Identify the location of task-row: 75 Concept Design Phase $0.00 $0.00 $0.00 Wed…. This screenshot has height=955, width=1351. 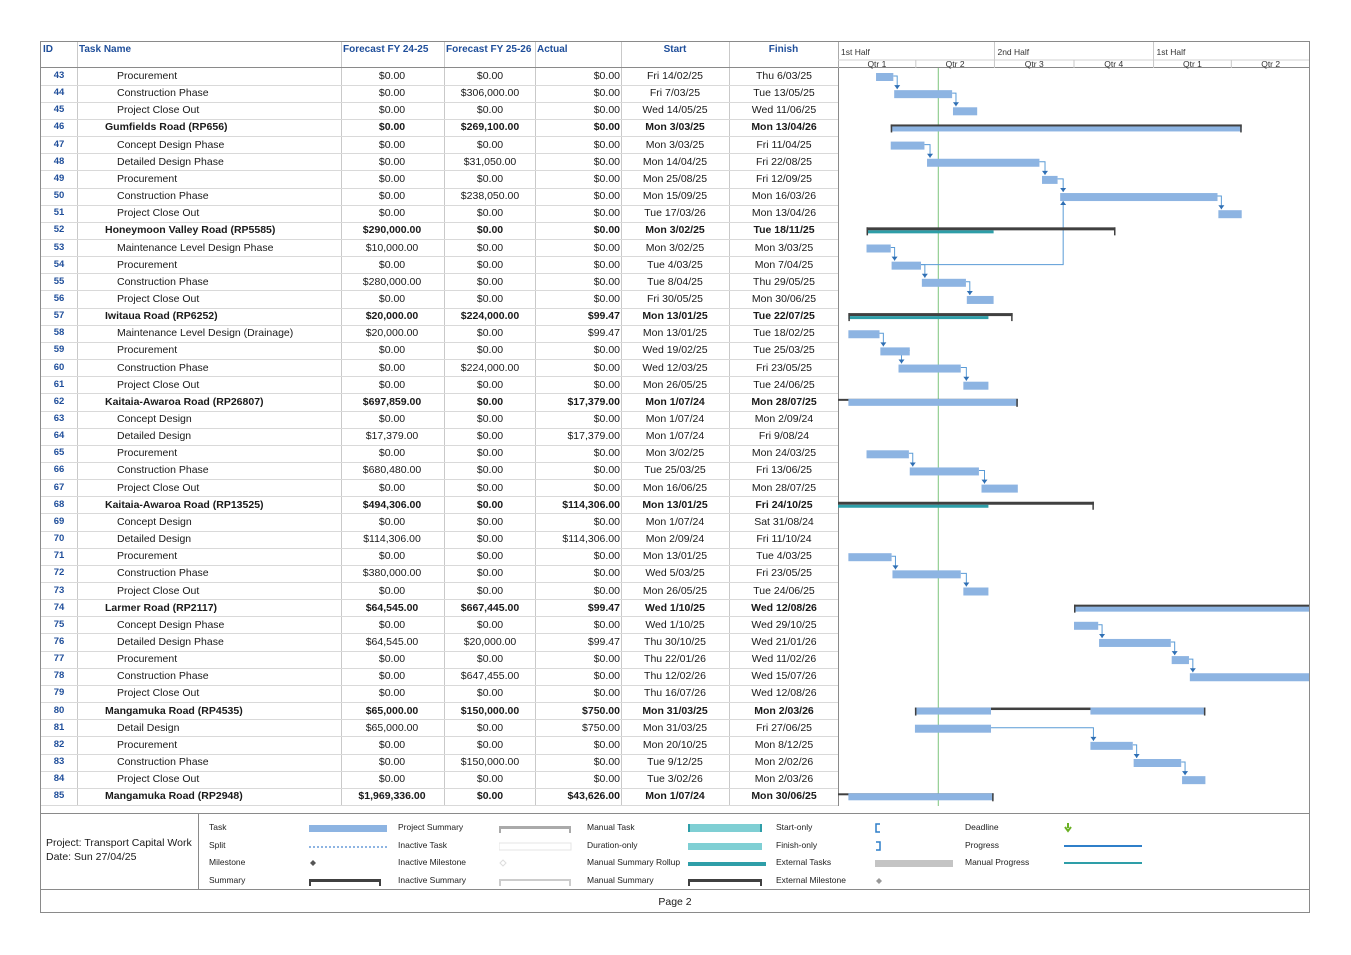
(439, 625).